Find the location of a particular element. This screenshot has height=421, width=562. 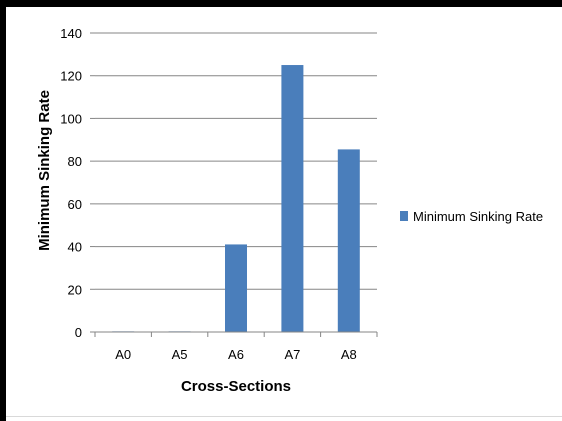

y-tick-label: 100 is located at coordinates (71, 118).